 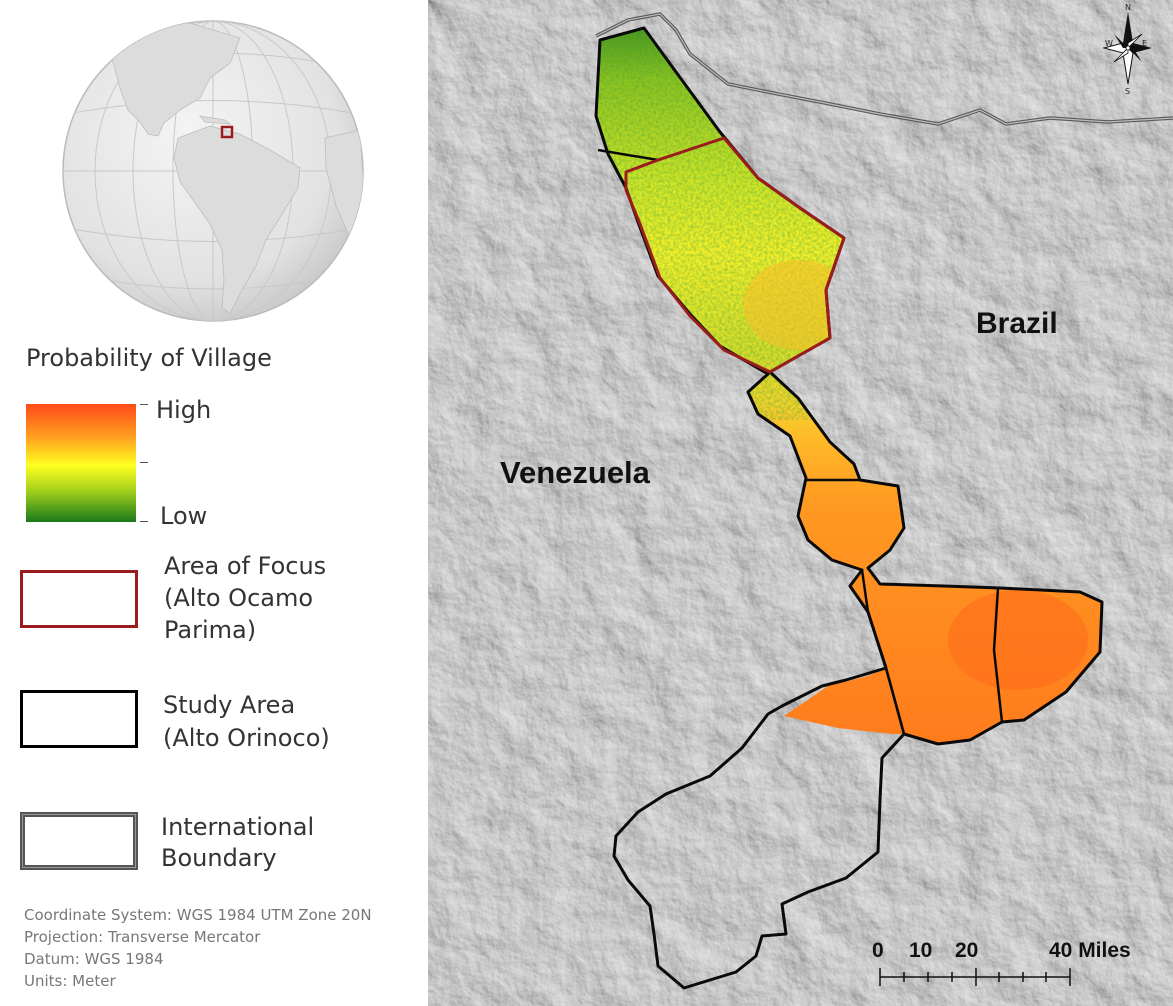 What do you see at coordinates (735, 255) in the screenshot?
I see `focus-area-outline` at bounding box center [735, 255].